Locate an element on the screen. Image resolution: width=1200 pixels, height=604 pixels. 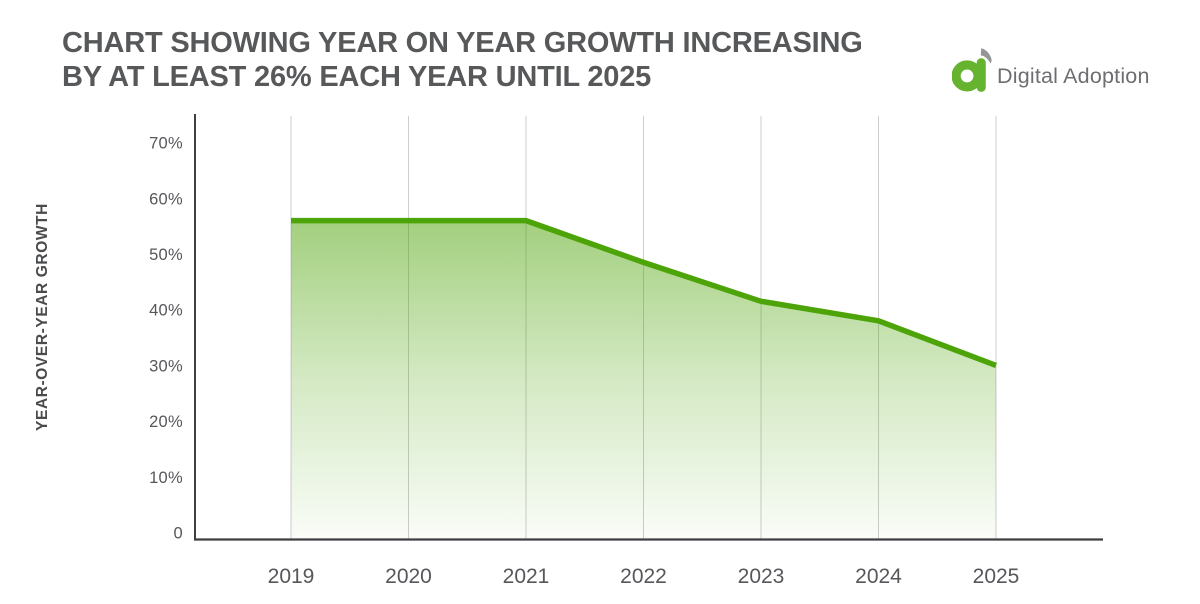
y-tick-label-30: 30% is located at coordinates (166, 366).